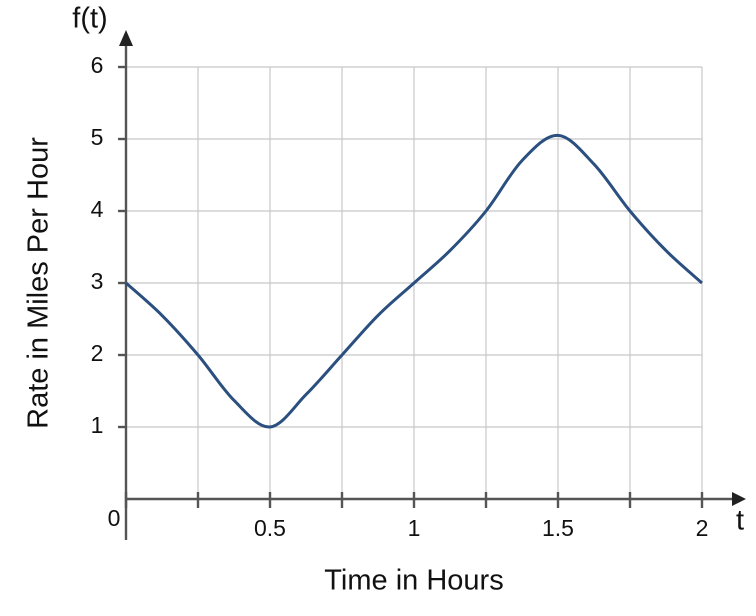 Image resolution: width=756 pixels, height=616 pixels. Describe the element at coordinates (126, 38) in the screenshot. I see `y-arrow` at that location.